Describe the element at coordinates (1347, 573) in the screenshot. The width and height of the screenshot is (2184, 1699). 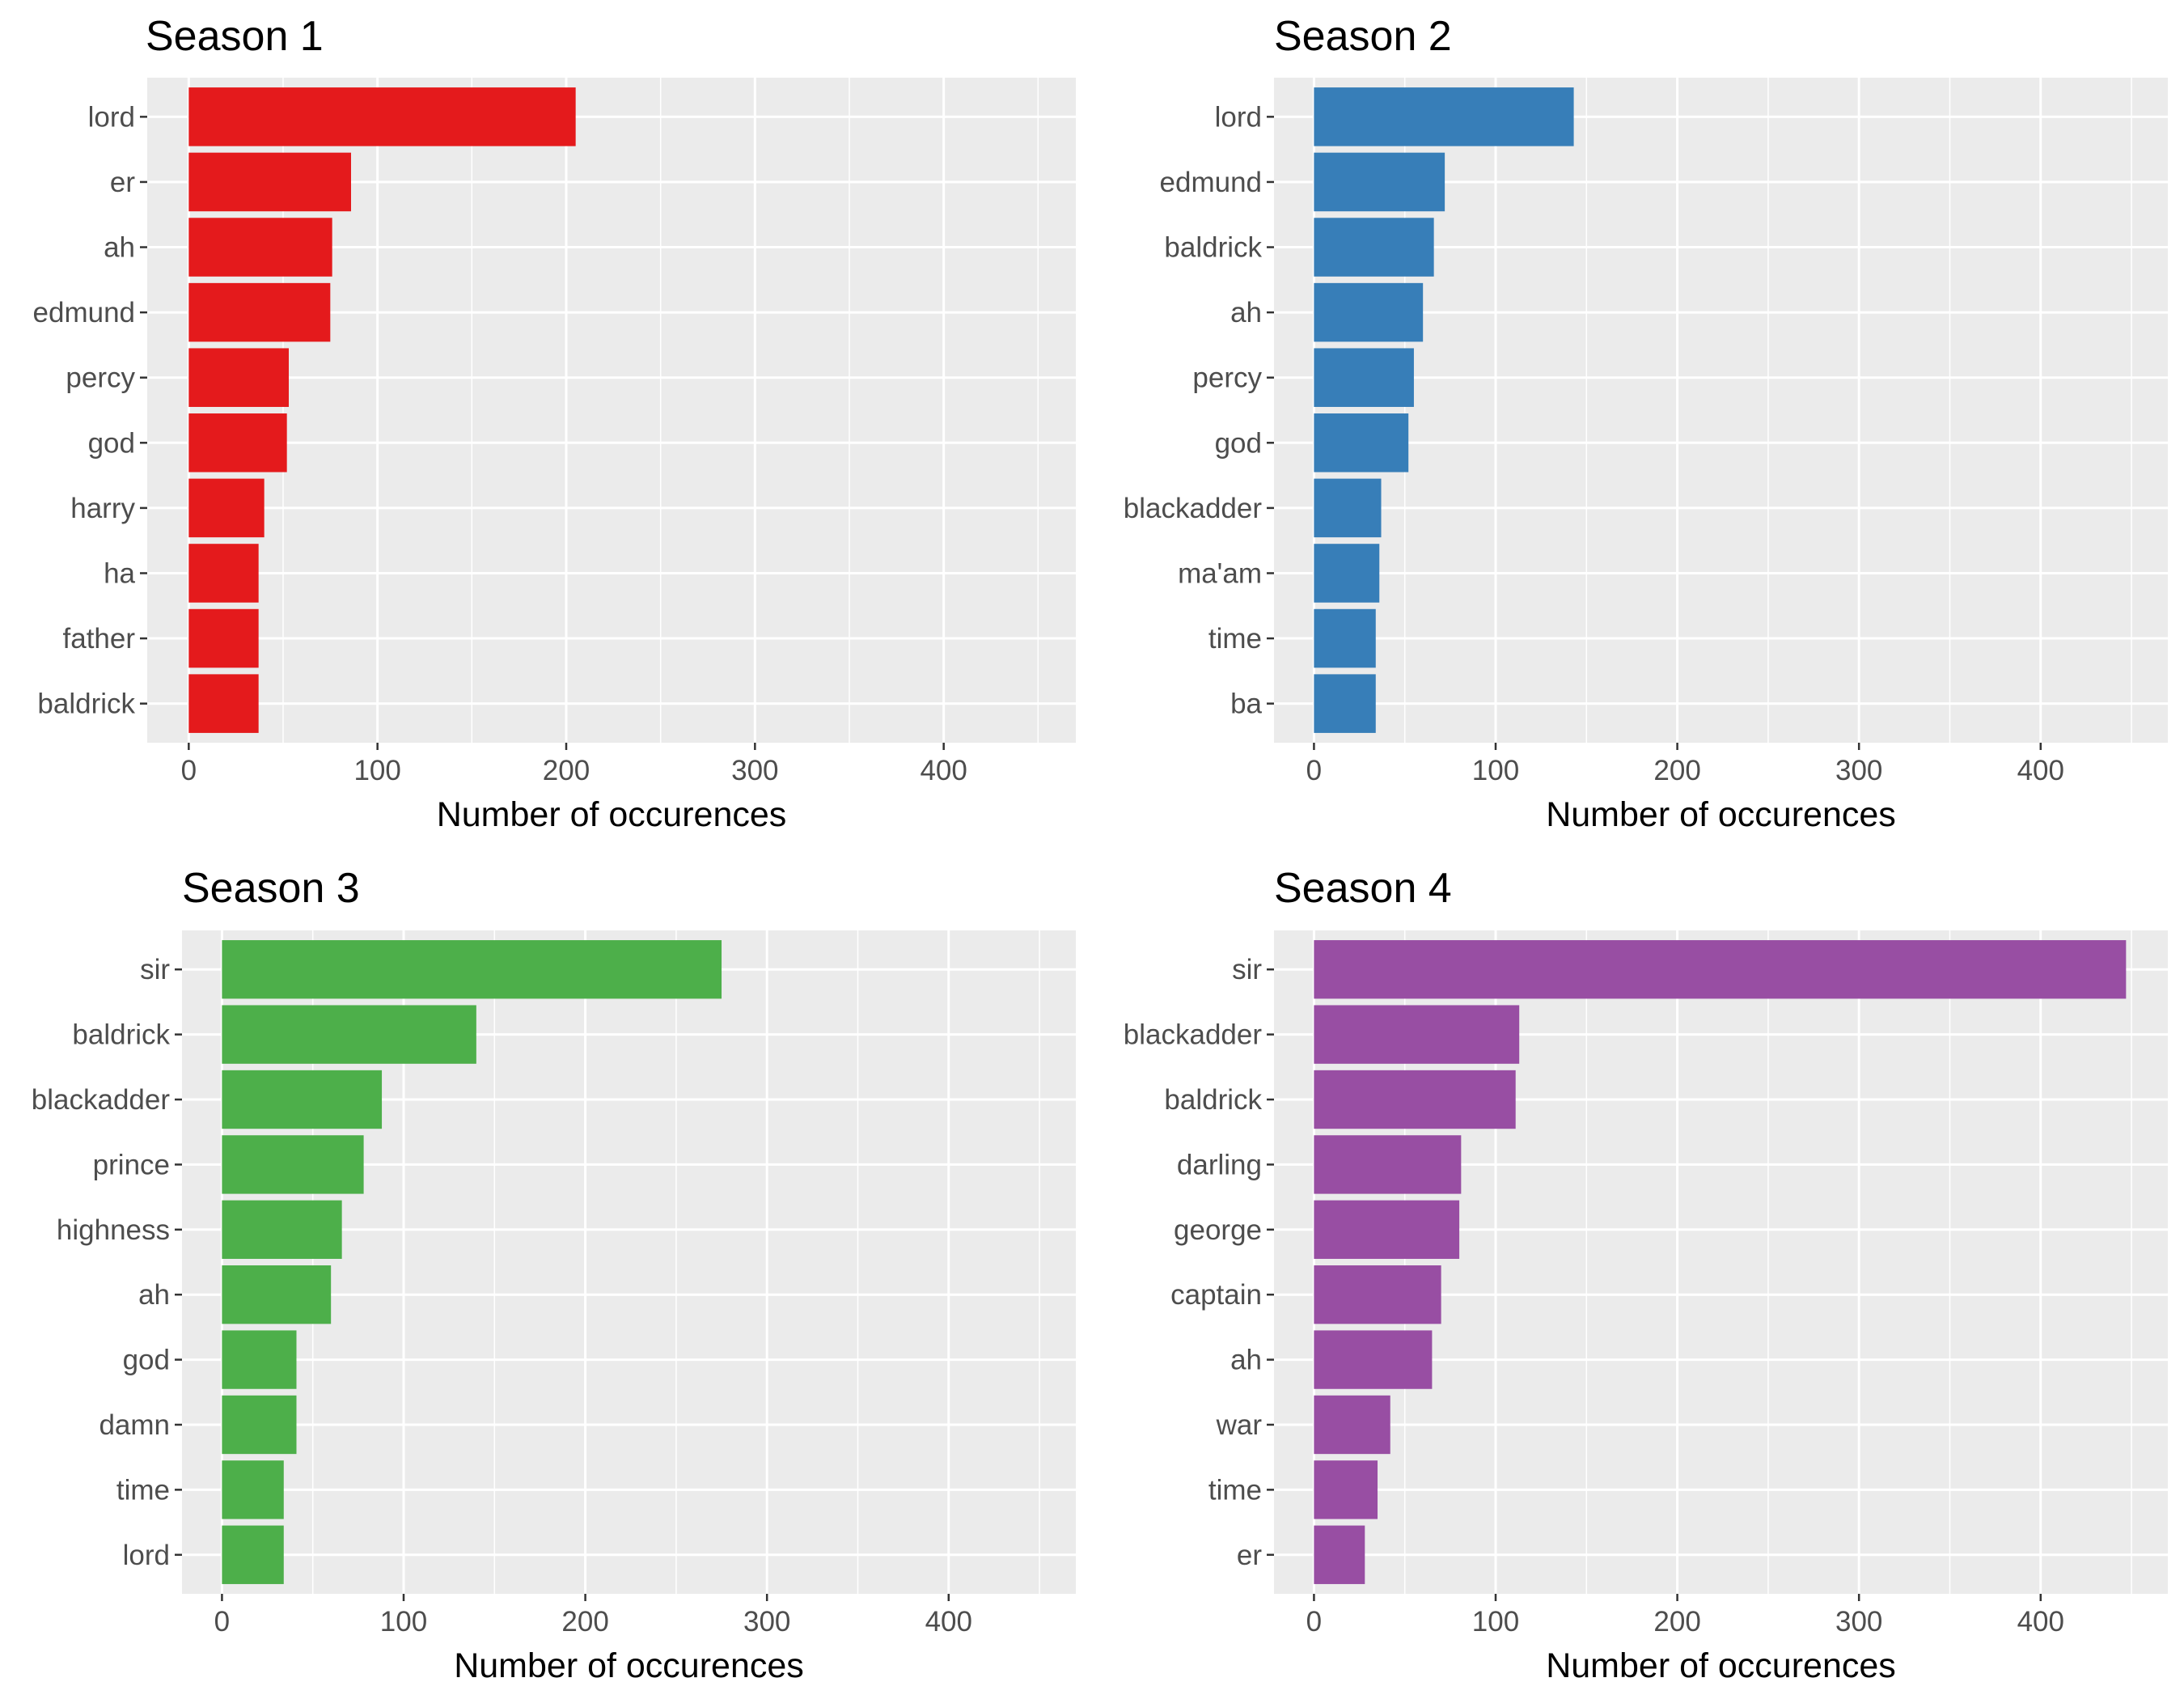
I see `bar-maam` at that location.